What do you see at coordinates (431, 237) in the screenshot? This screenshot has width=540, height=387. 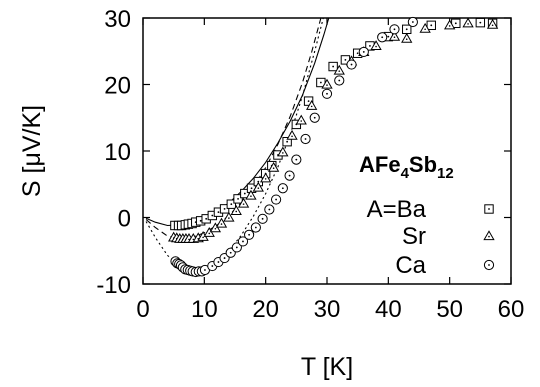 I see `legend: A=Ba Sr Ca` at bounding box center [431, 237].